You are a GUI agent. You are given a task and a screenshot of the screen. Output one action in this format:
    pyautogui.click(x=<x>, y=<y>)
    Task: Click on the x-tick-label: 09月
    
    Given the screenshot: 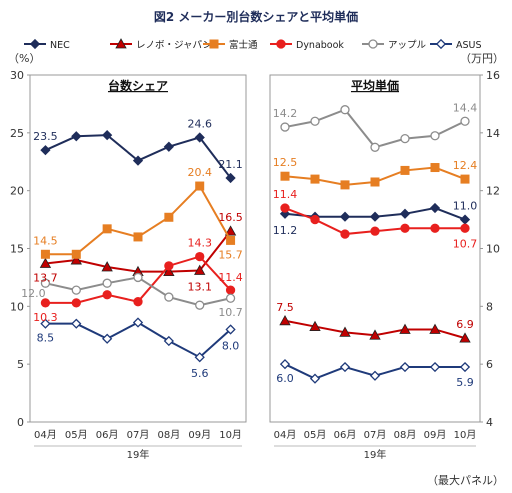 What is the action you would take?
    pyautogui.click(x=199, y=435)
    